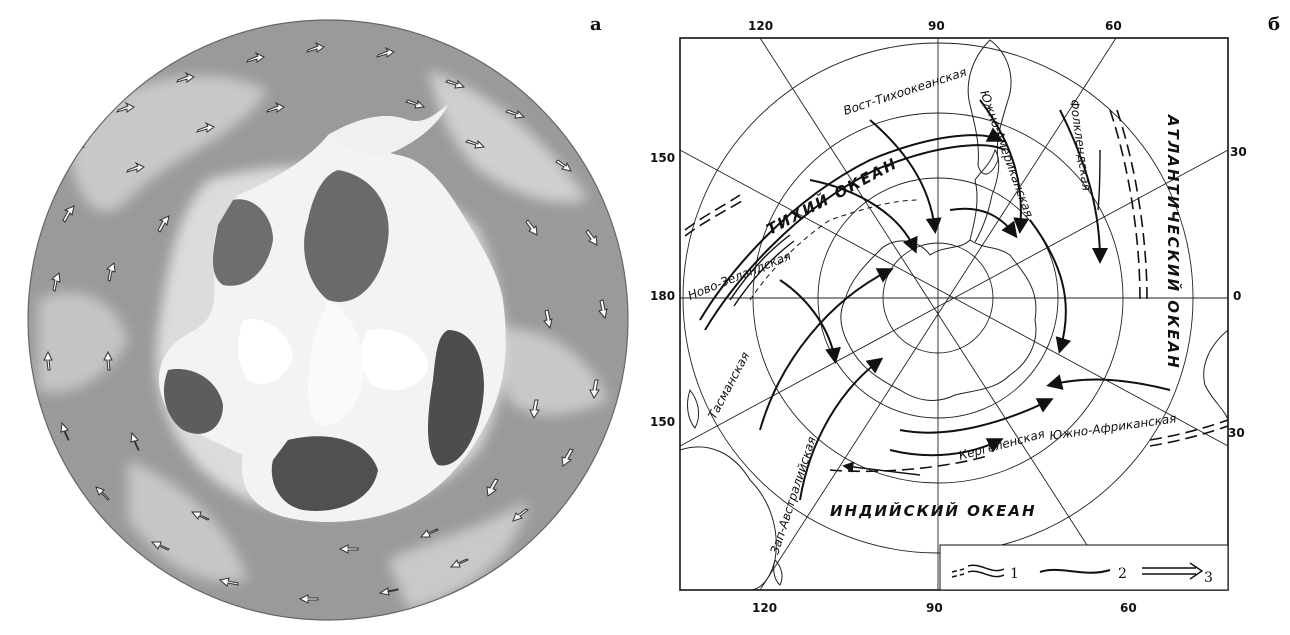 This screenshot has height=635, width=1290. What do you see at coordinates (984, 195) in the screenshot?
I see `antarctic-peninsula` at bounding box center [984, 195].